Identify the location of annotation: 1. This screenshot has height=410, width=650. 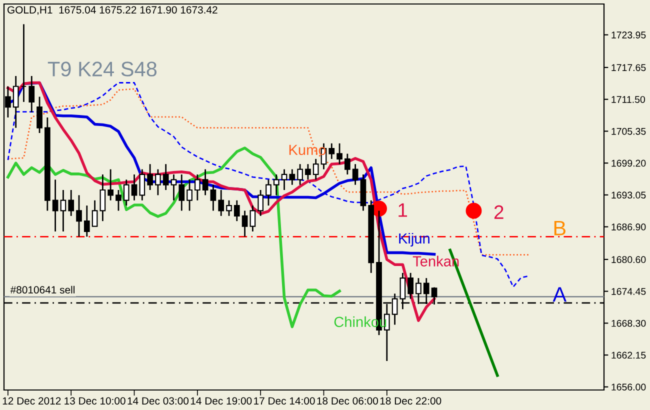
(403, 210).